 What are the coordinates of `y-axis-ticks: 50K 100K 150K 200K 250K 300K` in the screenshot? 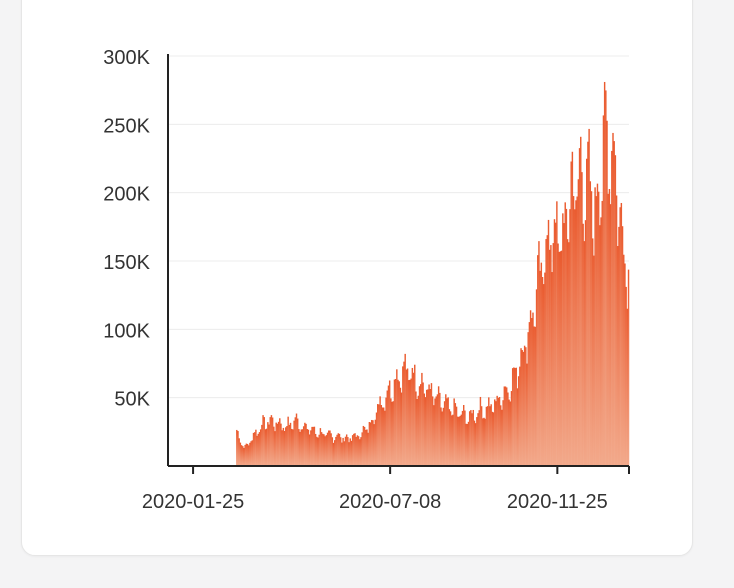 It's located at (126, 229).